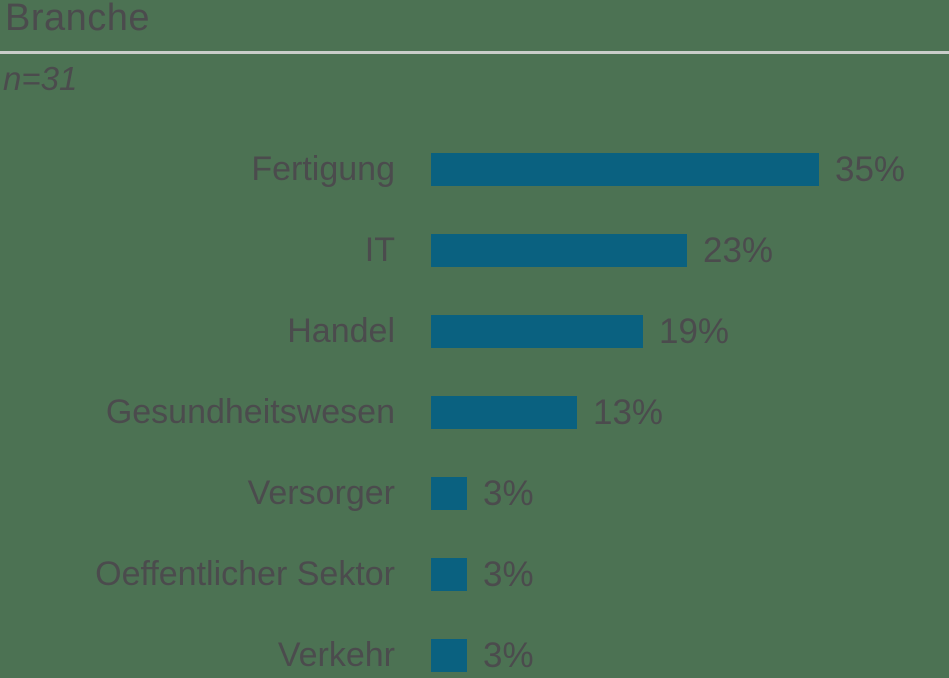  I want to click on value-label: 23%, so click(738, 250).